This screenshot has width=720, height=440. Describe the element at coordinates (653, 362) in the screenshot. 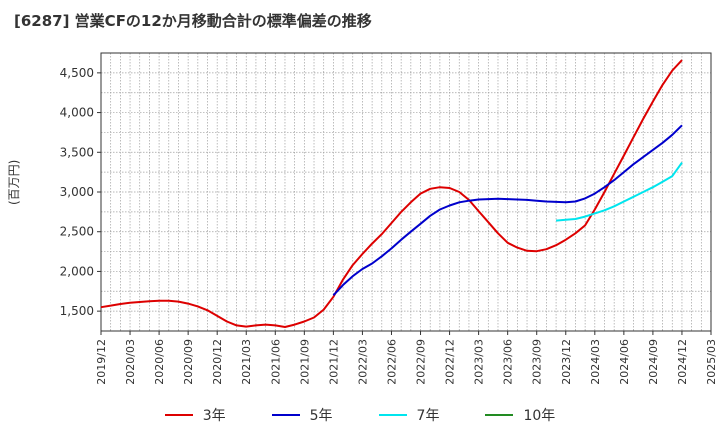

I see `x-tick-label: 2024/09` at that location.